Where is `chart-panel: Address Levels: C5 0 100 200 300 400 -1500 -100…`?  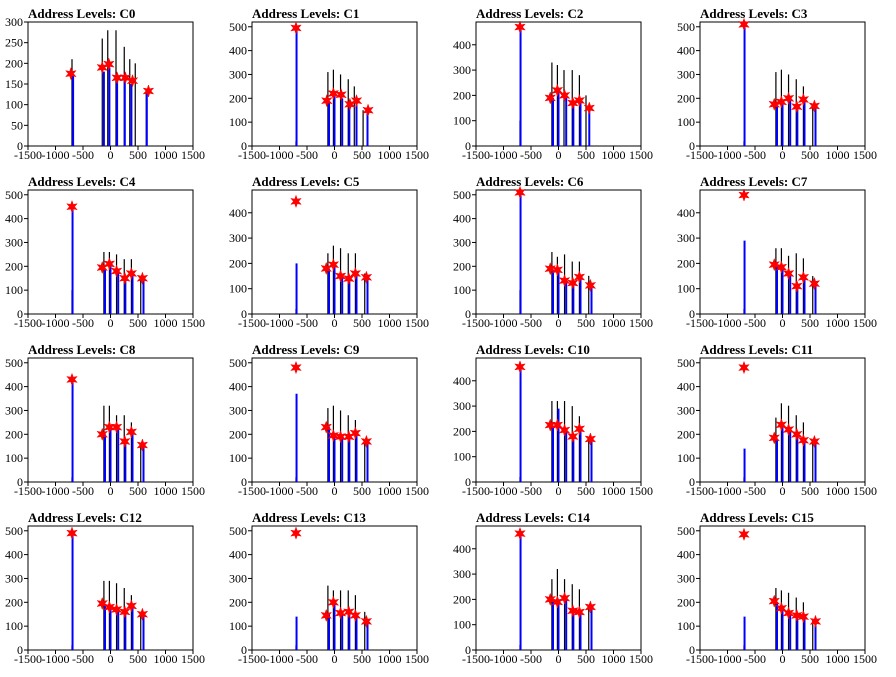
chart-panel: Address Levels: C5 0 100 200 300 400 -1500 -100… is located at coordinates (329, 252).